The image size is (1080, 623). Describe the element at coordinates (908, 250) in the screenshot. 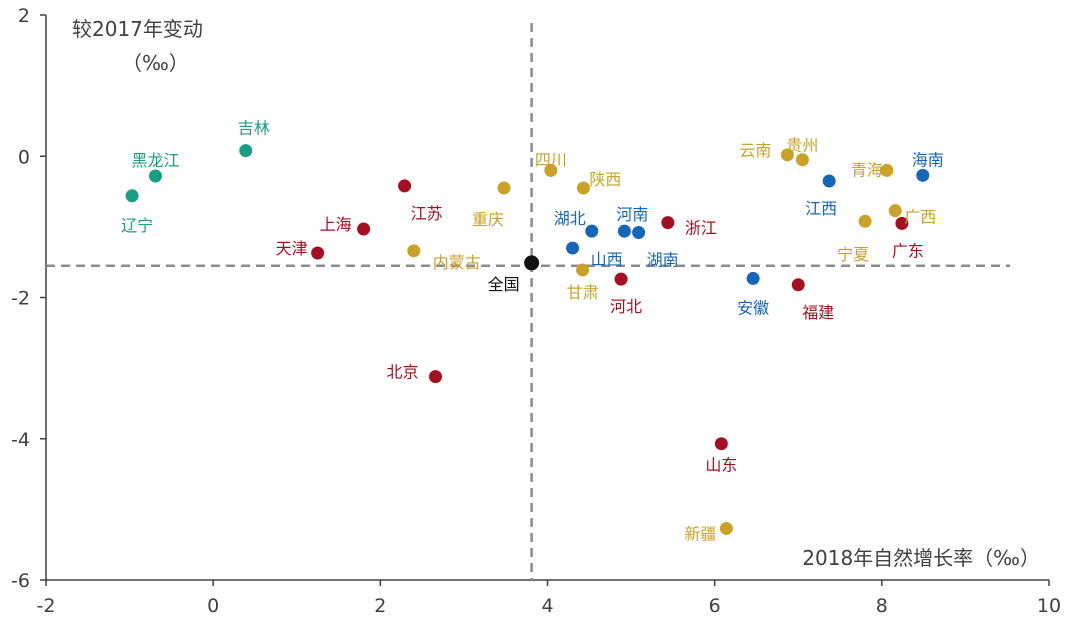

I see `point-label-广东: 广东` at that location.